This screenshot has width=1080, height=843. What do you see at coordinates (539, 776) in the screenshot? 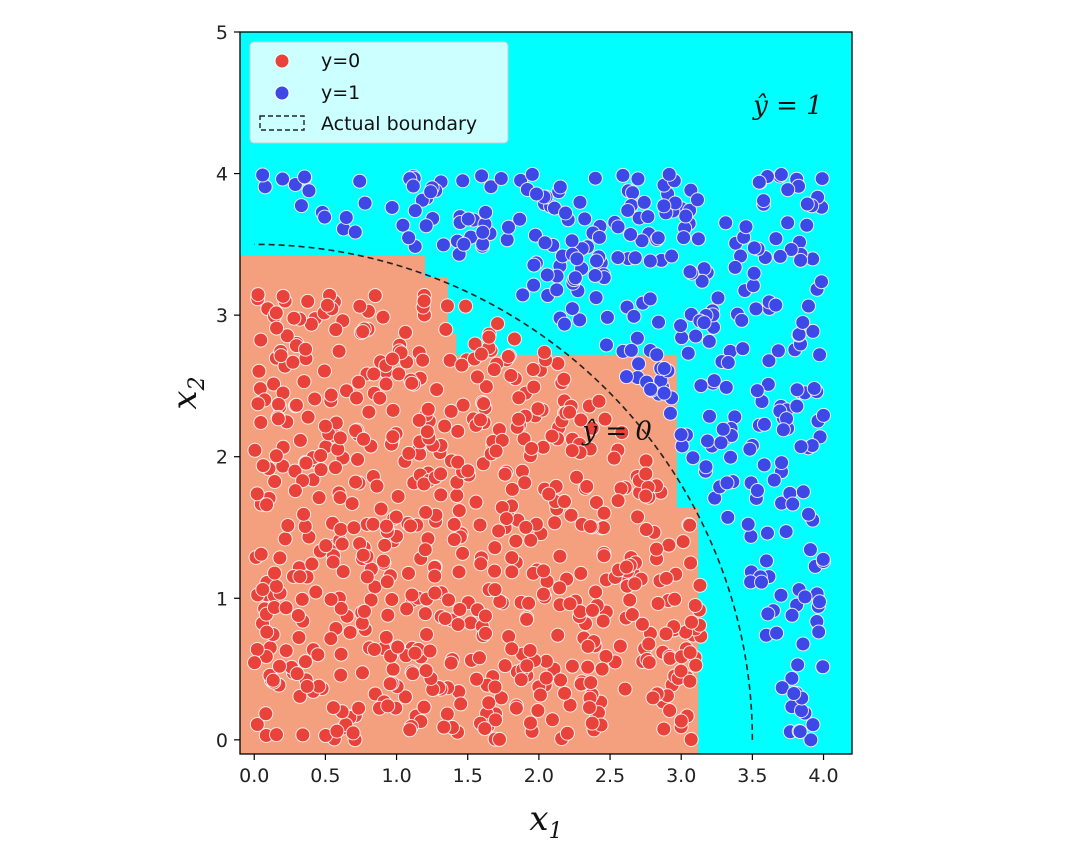
I see `x-tick-label: 2.0` at bounding box center [539, 776].